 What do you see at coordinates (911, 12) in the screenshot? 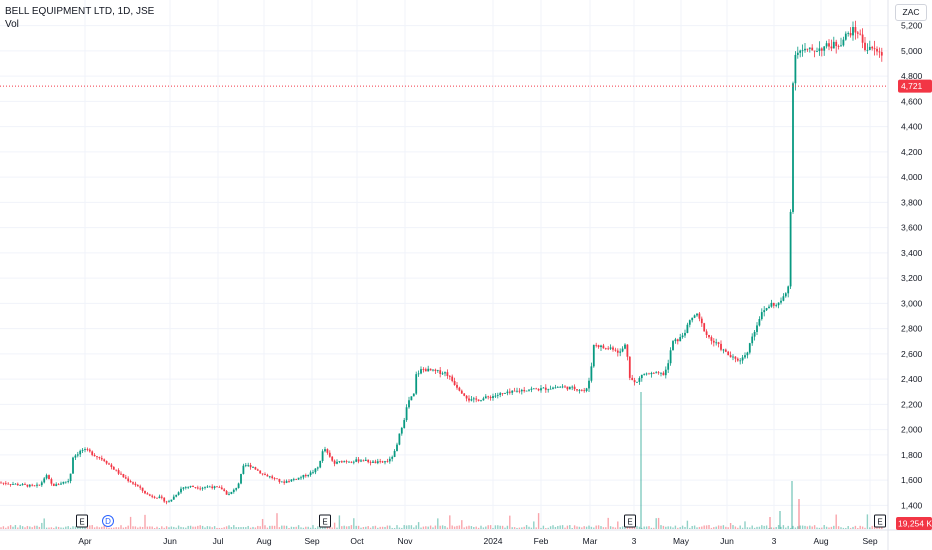
I see `currency-button: ZAC` at bounding box center [911, 12].